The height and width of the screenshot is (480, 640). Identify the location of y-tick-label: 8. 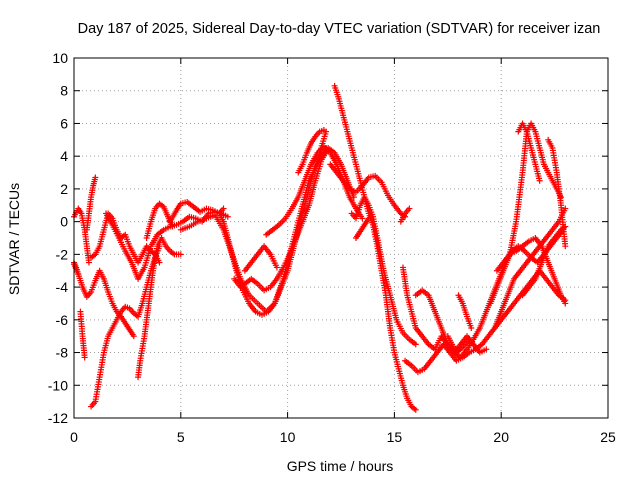
(64, 91).